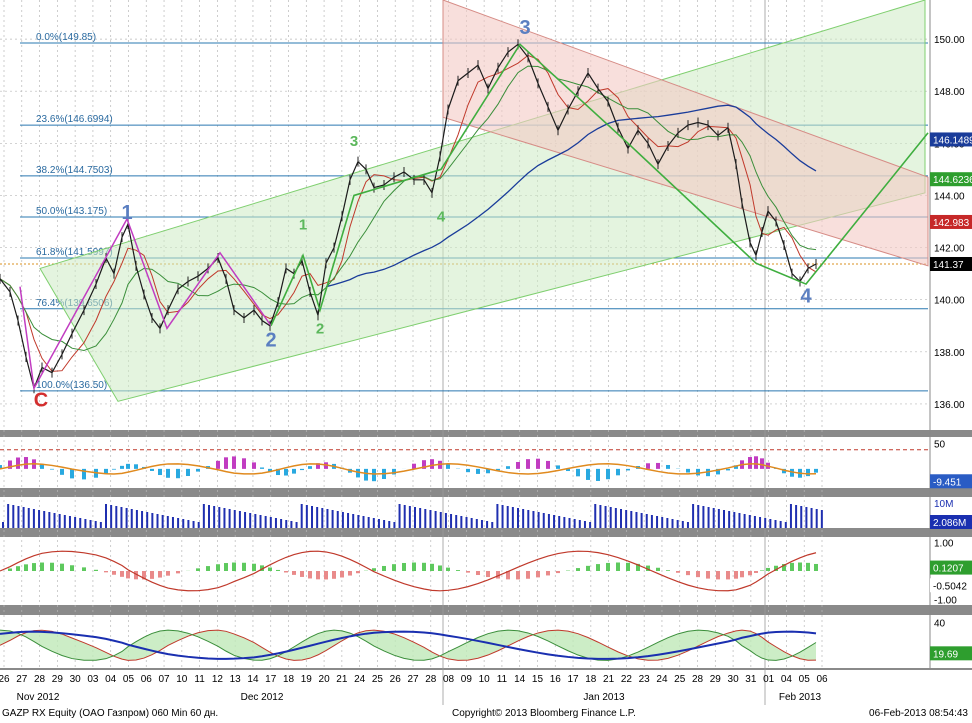 The width and height of the screenshot is (972, 723). What do you see at coordinates (486, 669) in the screenshot?
I see `date-axis-border` at bounding box center [486, 669].